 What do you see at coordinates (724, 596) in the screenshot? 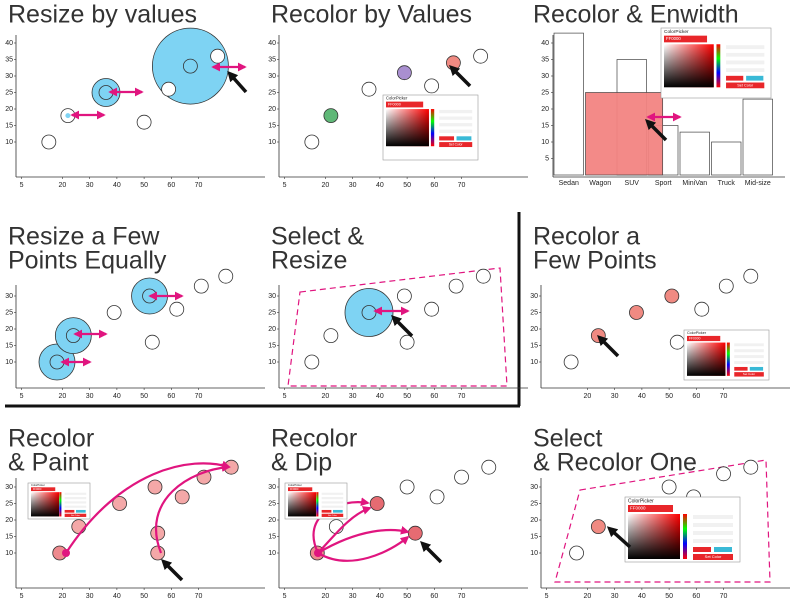
I see `x-tick-label: 70` at bounding box center [724, 596].